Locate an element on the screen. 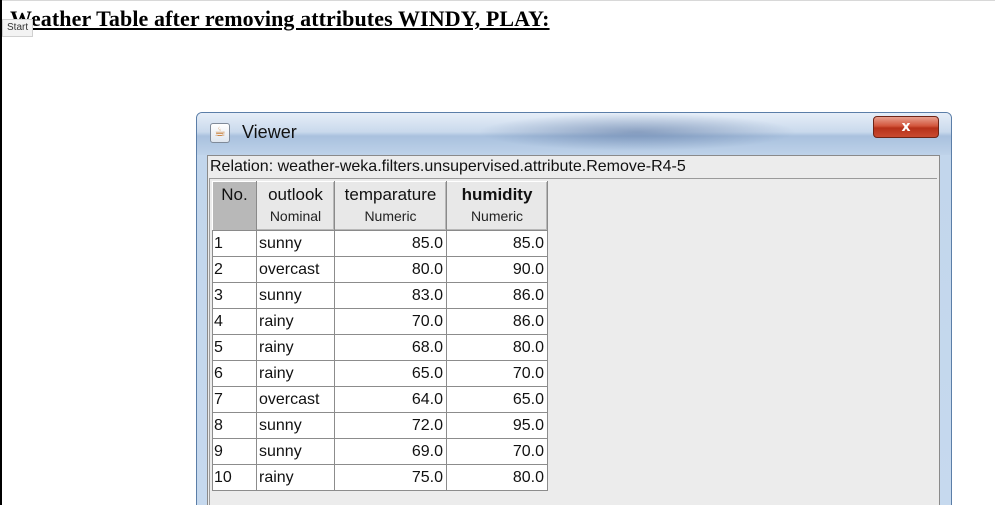  viewer-title: Viewer is located at coordinates (269, 132).